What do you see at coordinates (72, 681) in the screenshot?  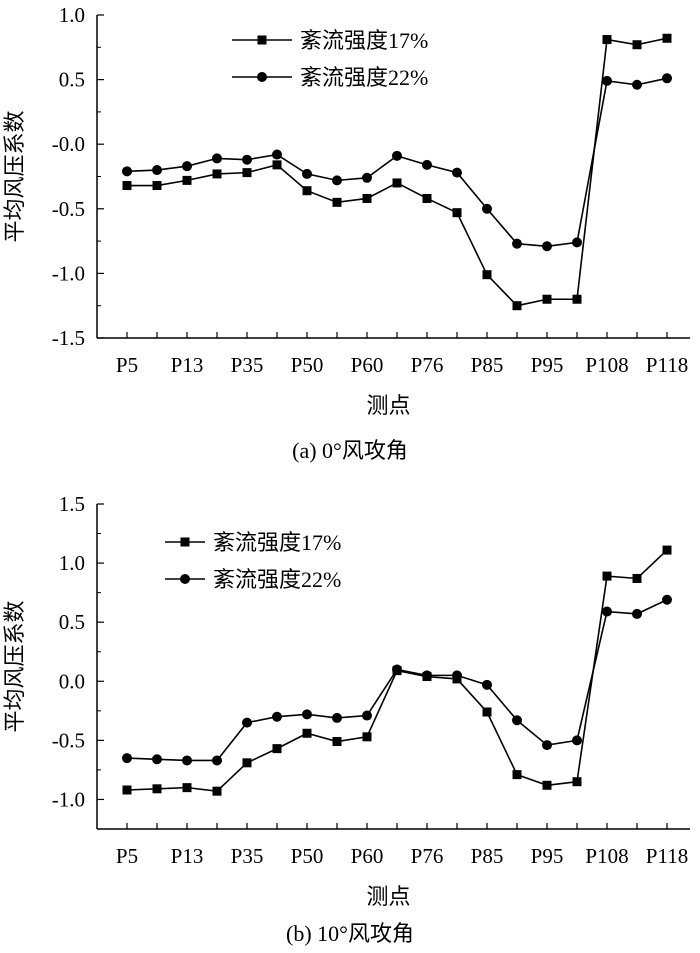 I see `y-tick-label: 0.0` at bounding box center [72, 681].